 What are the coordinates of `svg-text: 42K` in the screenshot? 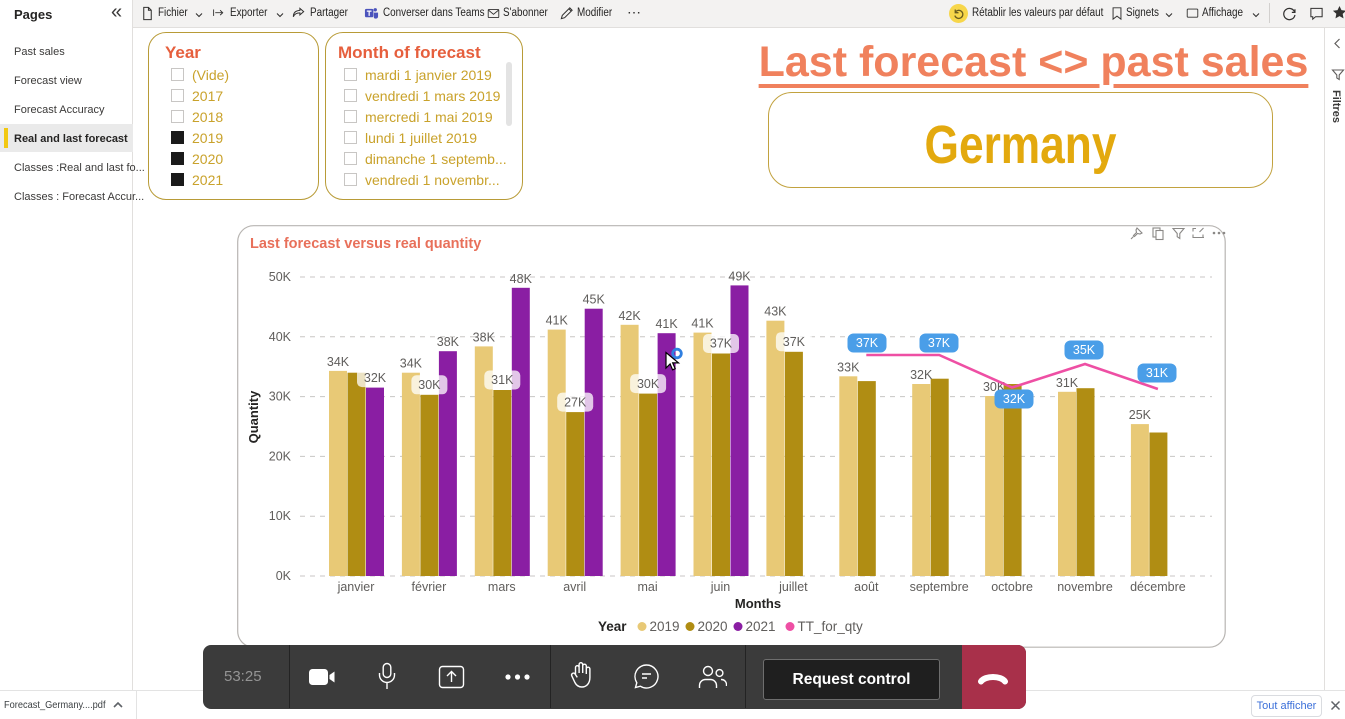 It's located at (629, 316).